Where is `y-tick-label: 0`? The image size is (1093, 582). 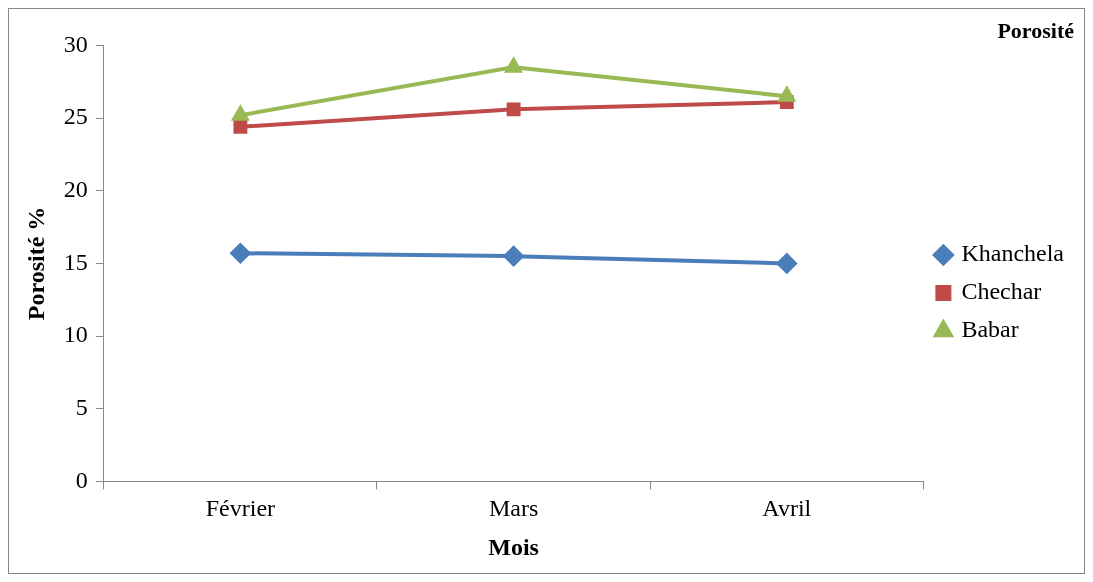 y-tick-label: 0 is located at coordinates (81, 479).